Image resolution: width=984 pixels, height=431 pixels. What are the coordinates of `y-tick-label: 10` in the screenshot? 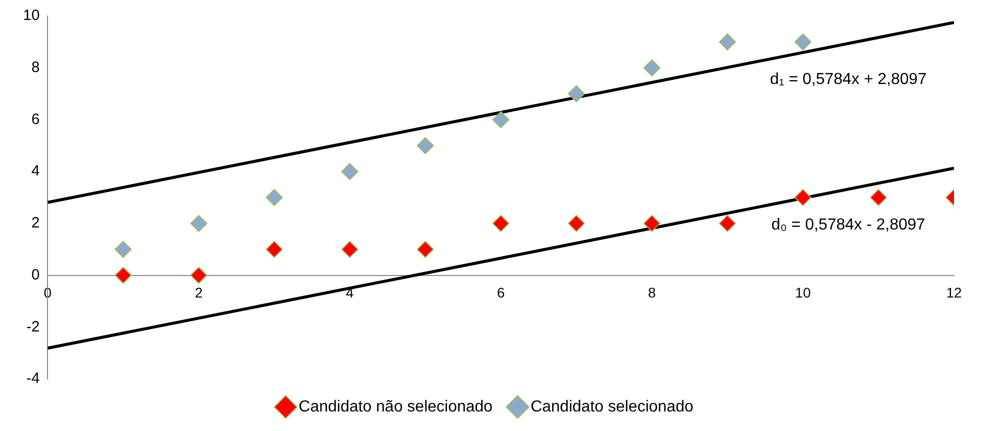 It's located at (31, 15).